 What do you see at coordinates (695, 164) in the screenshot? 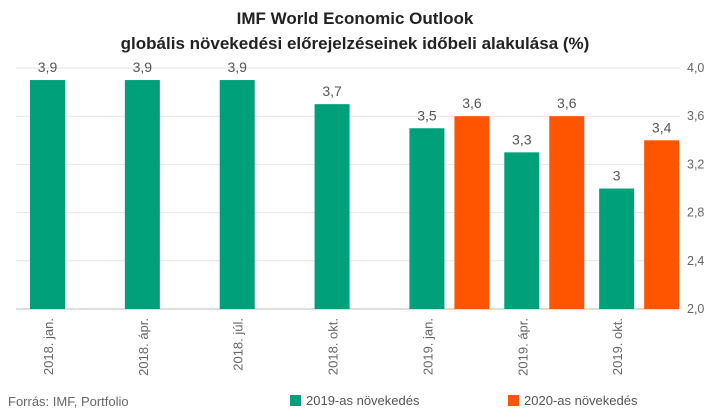
I see `y-tick-label: 3,2` at bounding box center [695, 164].